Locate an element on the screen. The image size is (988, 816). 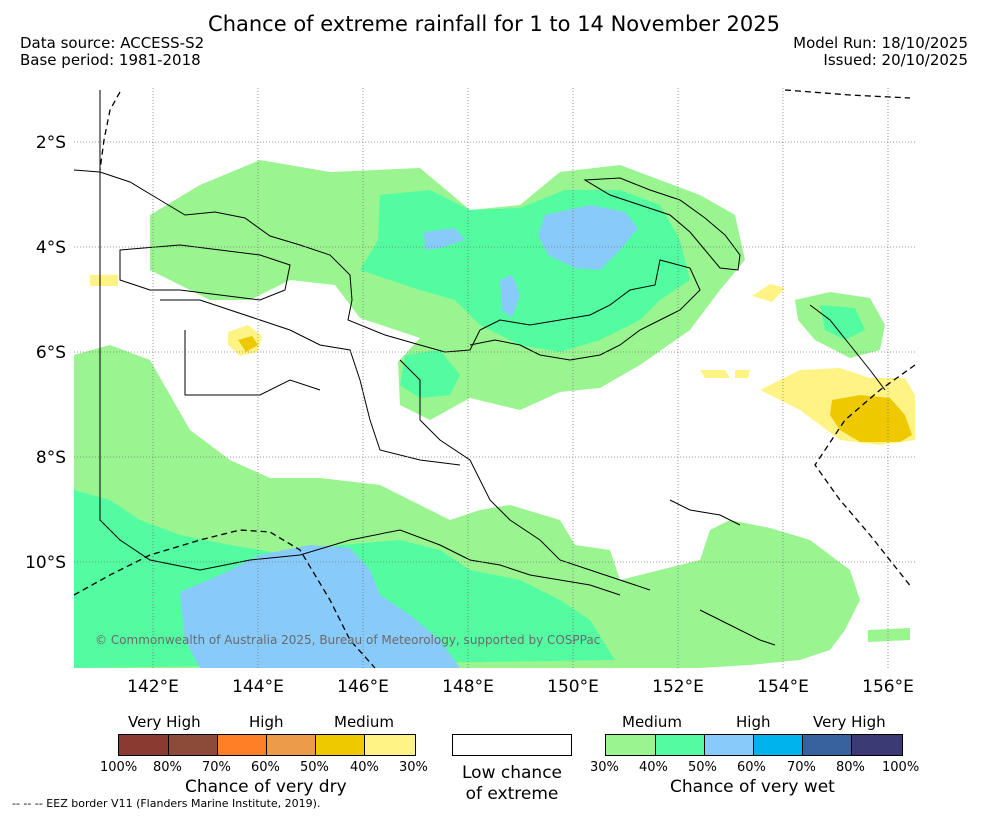
dry-tick: 80% is located at coordinates (167, 767).